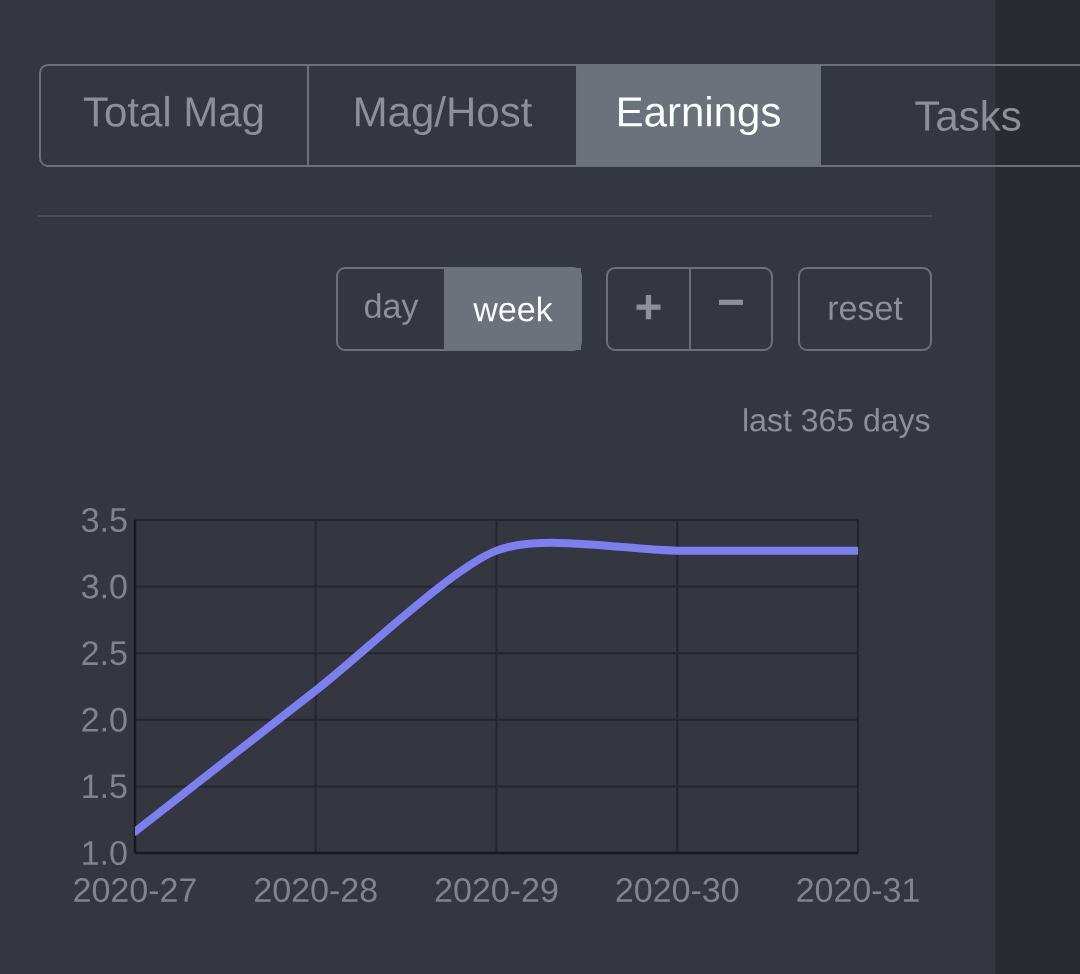 This screenshot has height=974, width=1080. Describe the element at coordinates (699, 115) in the screenshot. I see `text: Earnings` at that location.